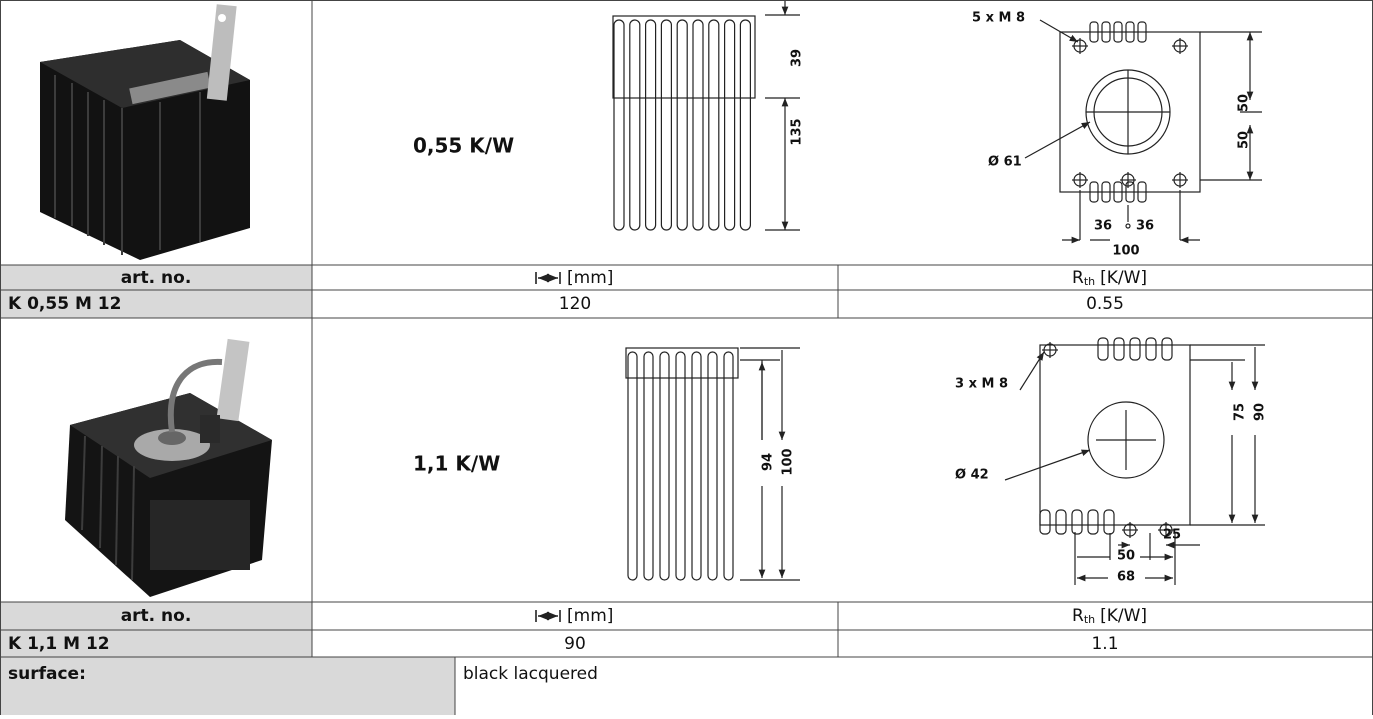  Describe the element at coordinates (972, 475) in the screenshot. I see `dimension: Ø 42` at that location.